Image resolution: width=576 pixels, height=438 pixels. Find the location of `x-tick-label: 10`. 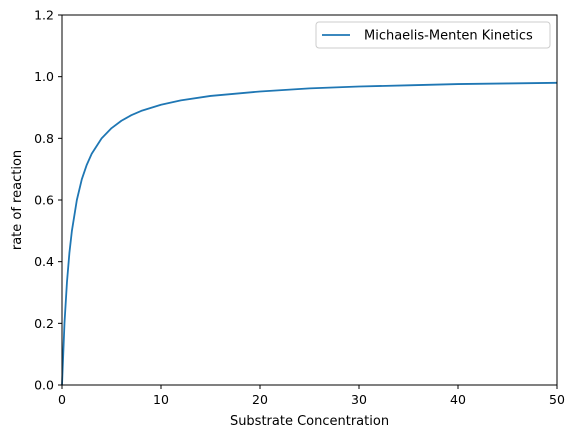

x-tick-label: 10 is located at coordinates (161, 399).